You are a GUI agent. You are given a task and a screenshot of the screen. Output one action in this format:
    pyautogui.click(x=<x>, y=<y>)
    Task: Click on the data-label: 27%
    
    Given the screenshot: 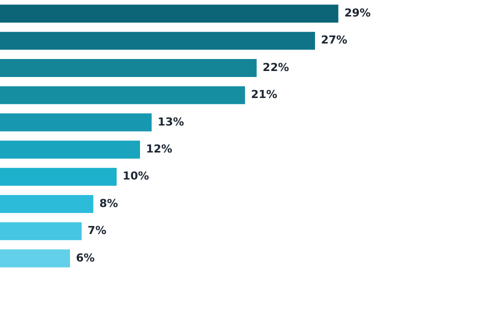 What is the action you would take?
    pyautogui.click(x=334, y=40)
    